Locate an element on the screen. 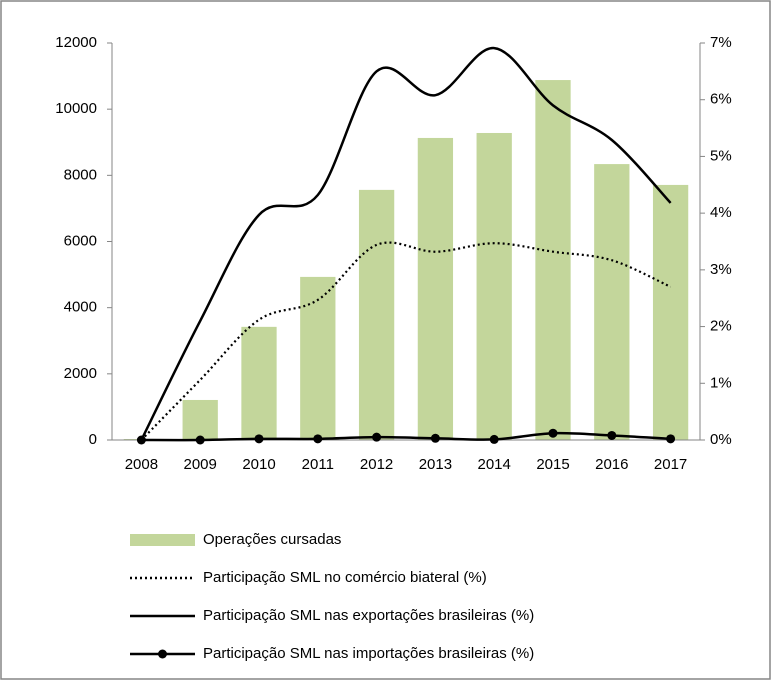 The image size is (771, 680). y-tick-label: 0 is located at coordinates (93, 439).